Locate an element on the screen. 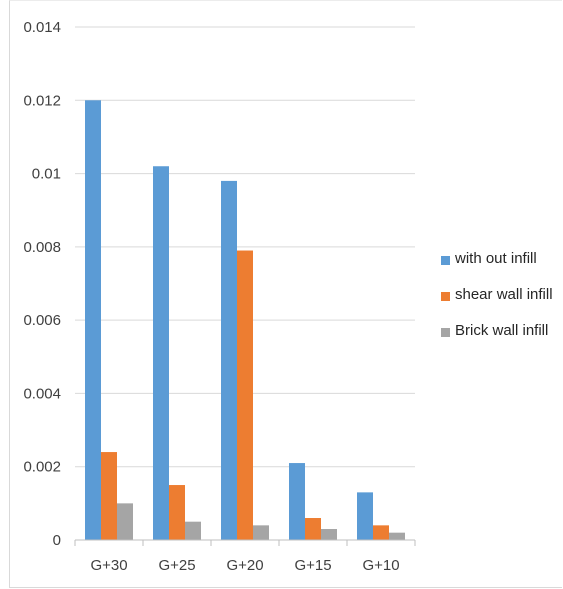 The image size is (563, 589). y-axis: 0 0.002 0.004 0.006 0.008 0.01 0.012 0.014 is located at coordinates (42, 284).